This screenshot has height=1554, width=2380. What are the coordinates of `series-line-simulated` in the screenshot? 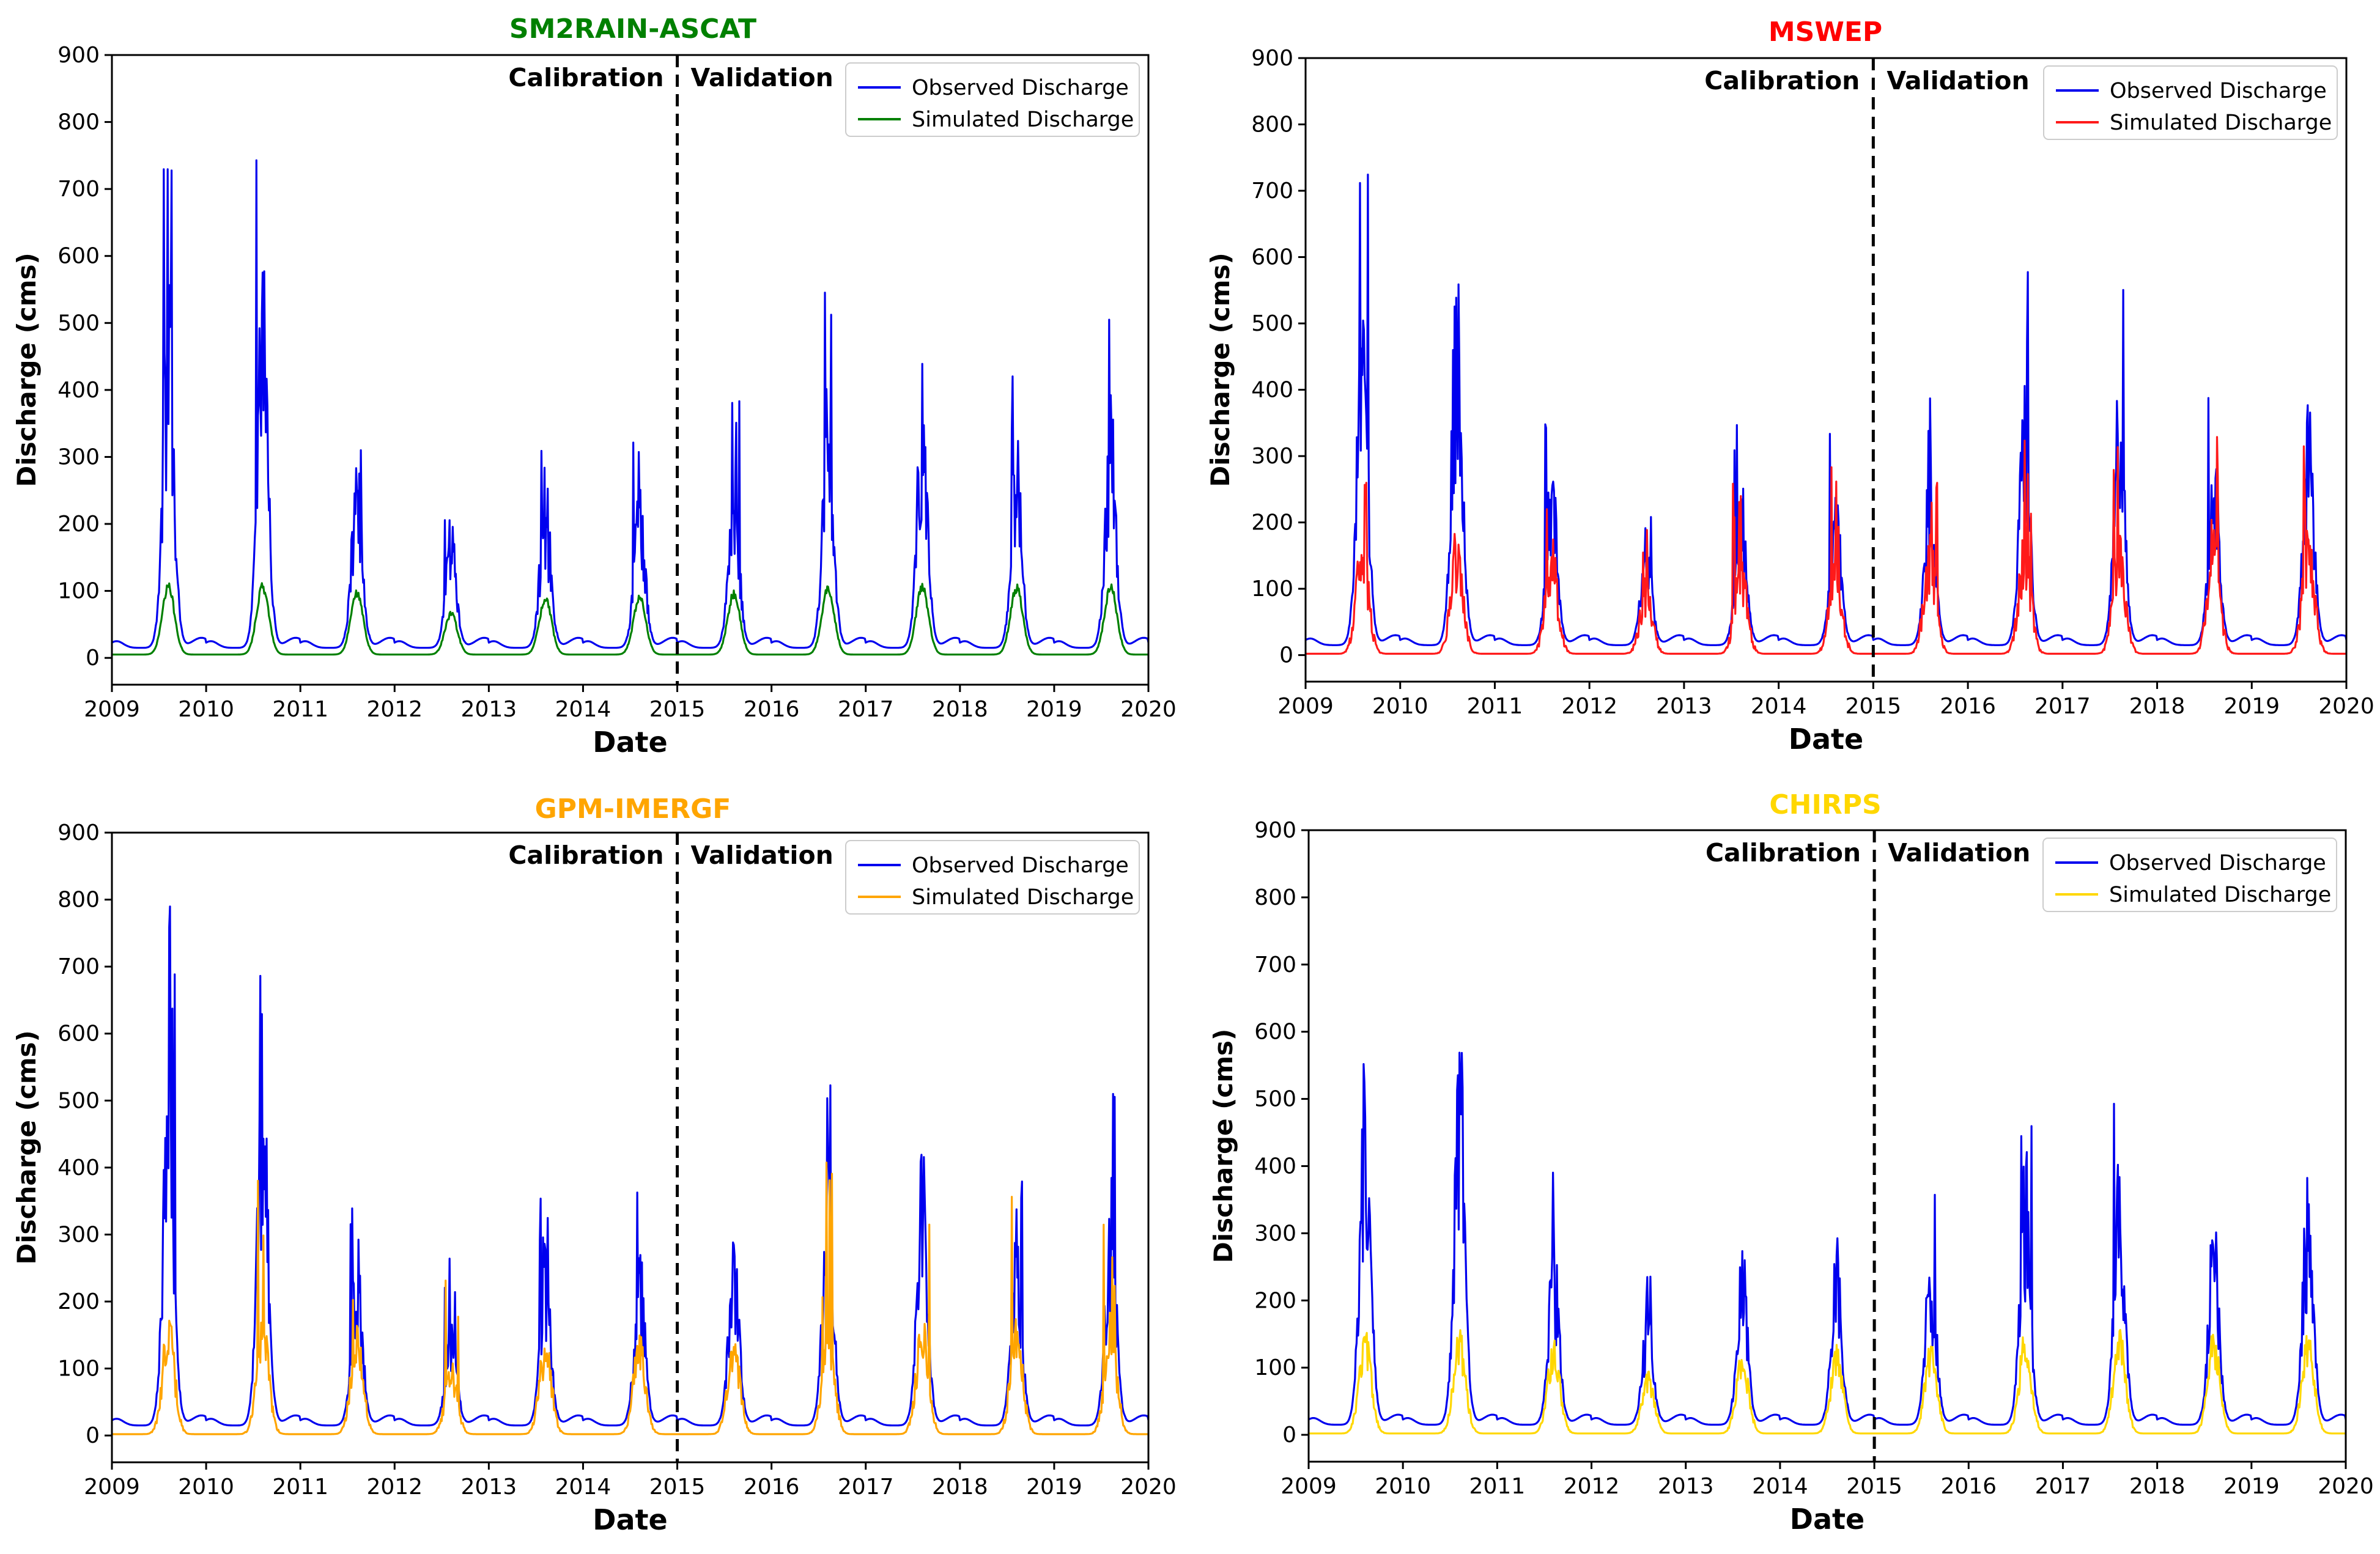 It's located at (1827, 1381).